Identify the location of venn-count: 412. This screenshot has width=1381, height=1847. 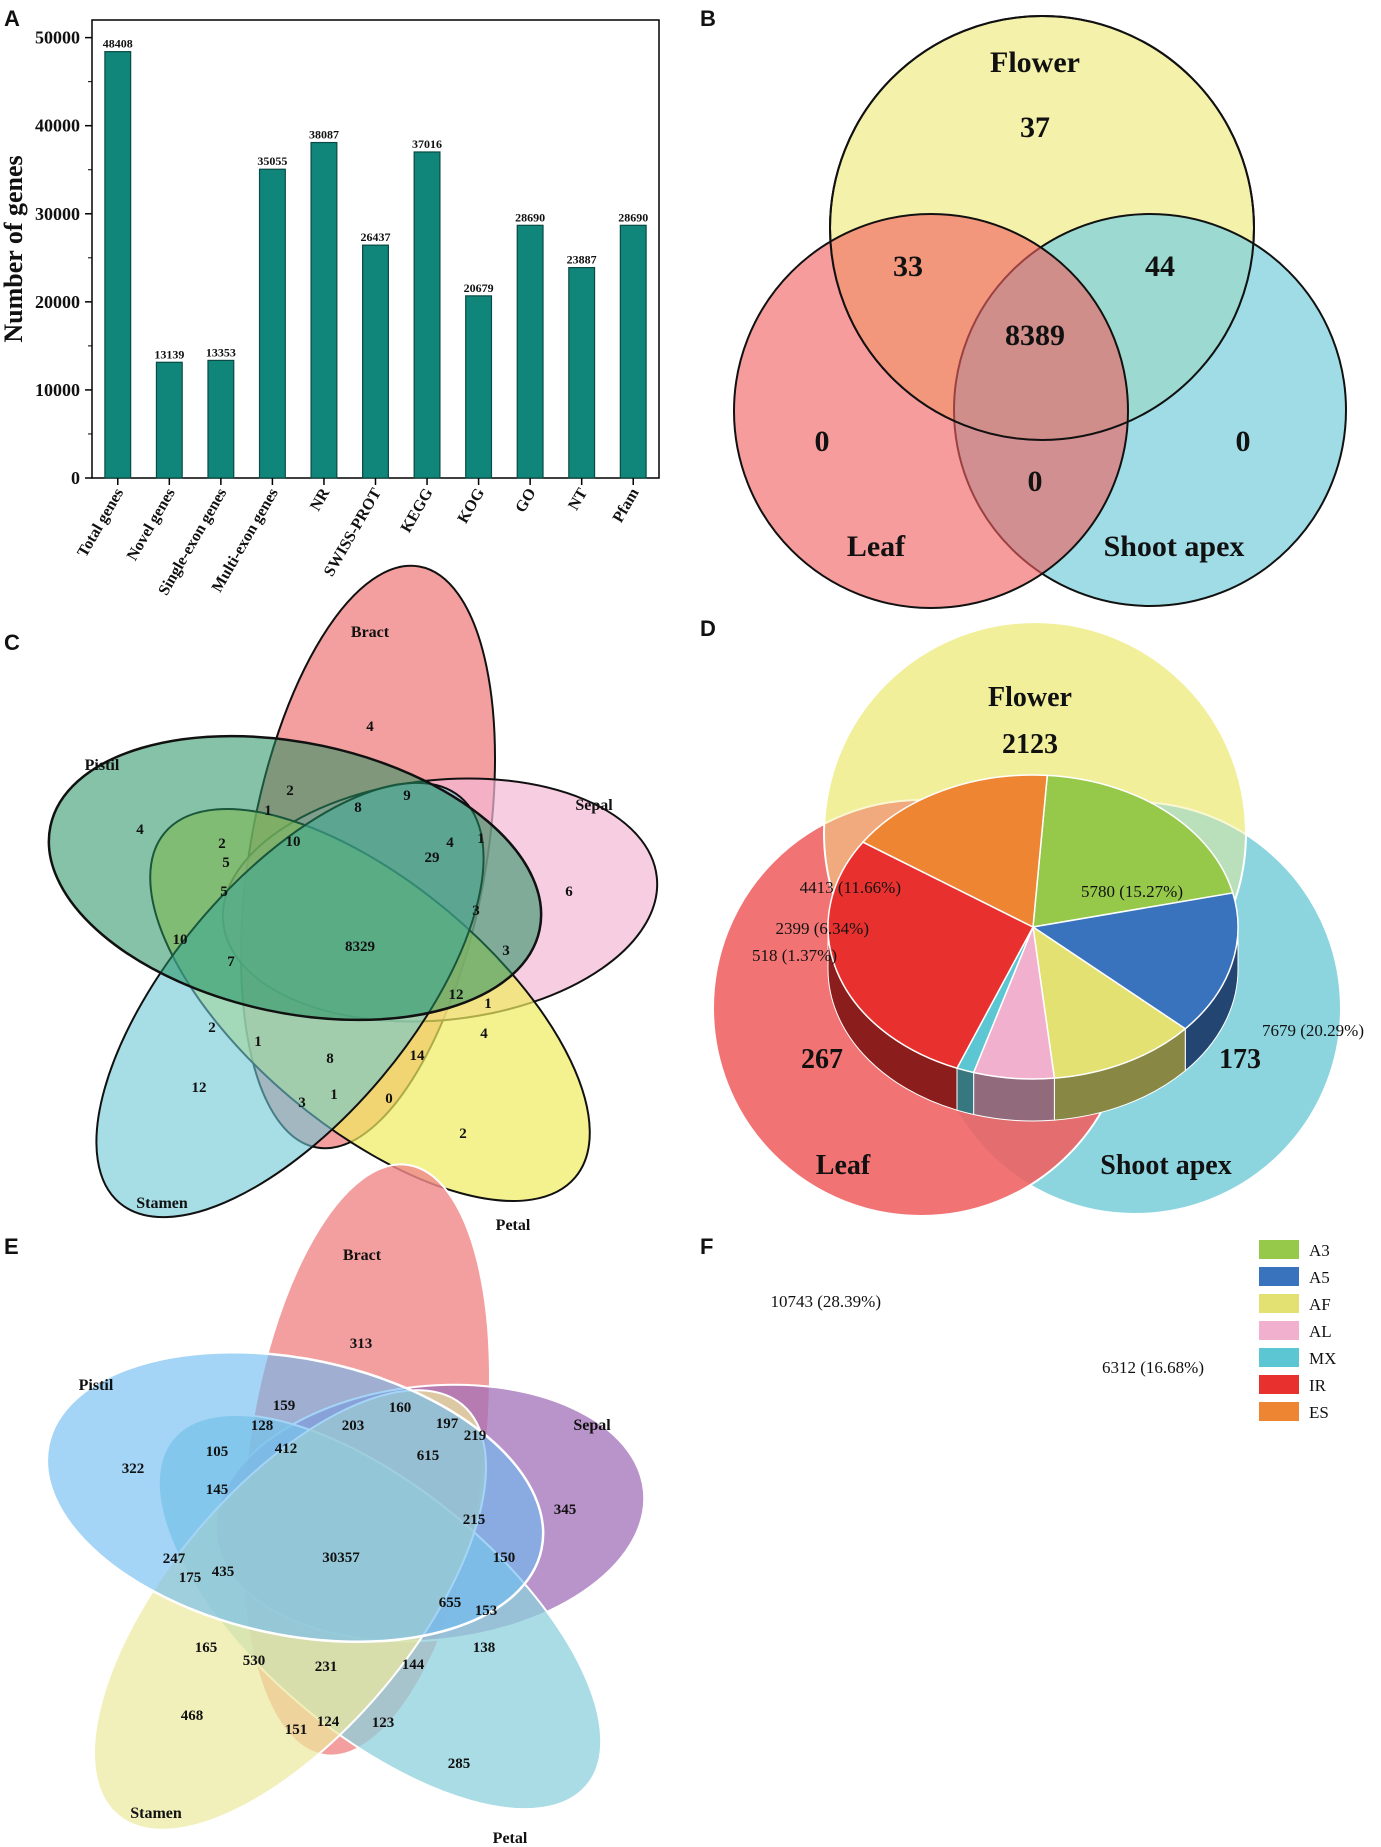
(286, 1449).